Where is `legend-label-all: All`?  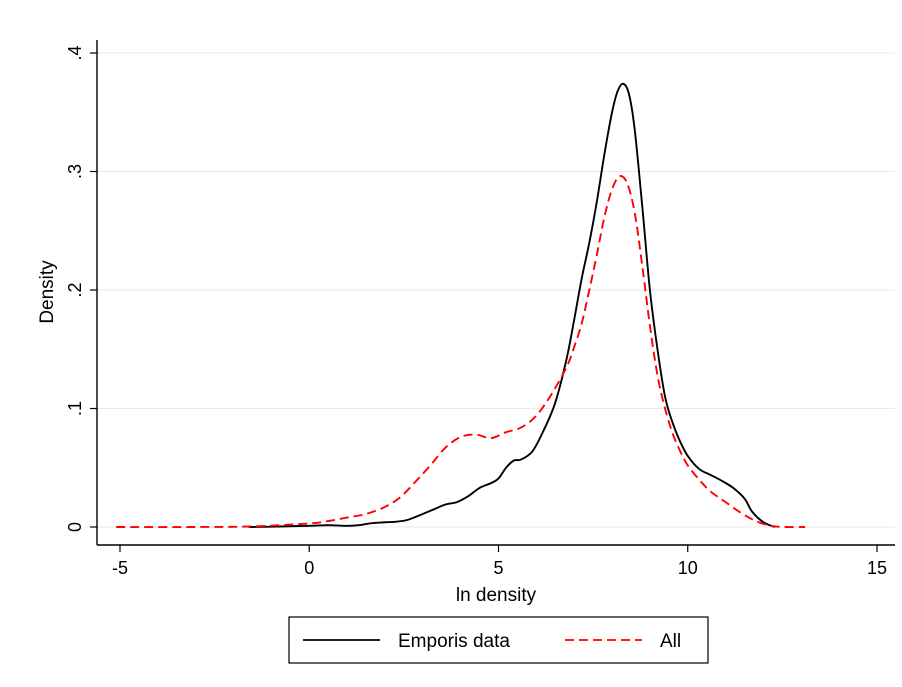
legend-label-all: All is located at coordinates (670, 641).